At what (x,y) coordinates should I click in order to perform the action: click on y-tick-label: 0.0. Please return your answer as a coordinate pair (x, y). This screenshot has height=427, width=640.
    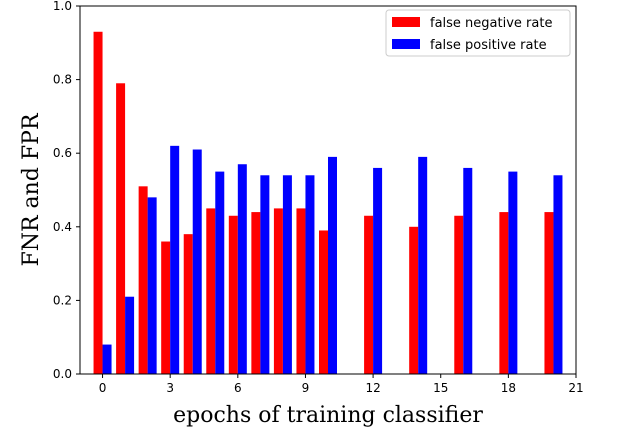
    Looking at the image, I should click on (62, 374).